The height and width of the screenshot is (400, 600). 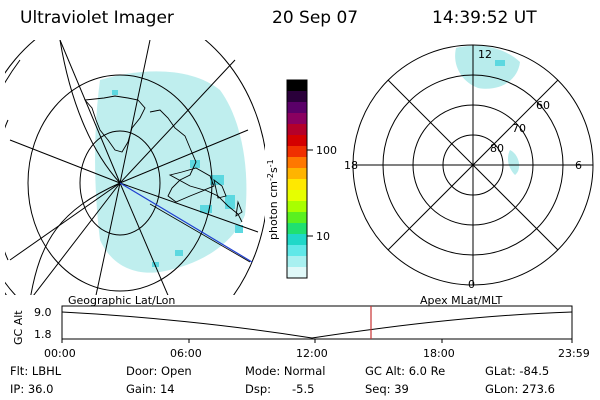 What do you see at coordinates (315, 18) in the screenshot?
I see `date-label: 20 Sep 07` at bounding box center [315, 18].